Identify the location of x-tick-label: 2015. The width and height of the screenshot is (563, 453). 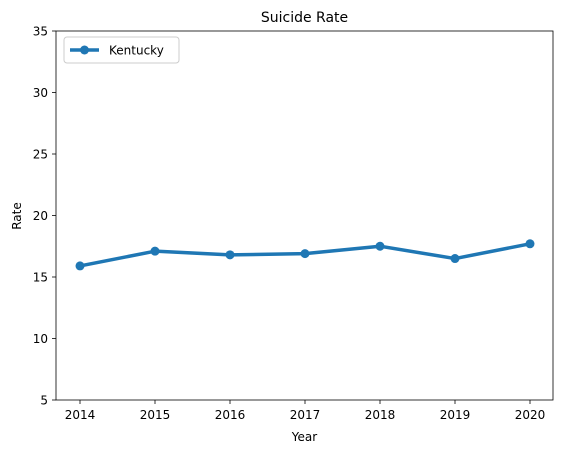
(155, 415).